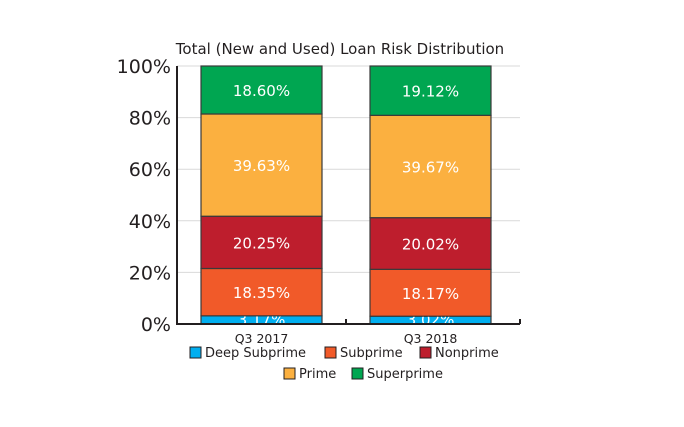  I want to click on data-label: 19.12%, so click(430, 92).